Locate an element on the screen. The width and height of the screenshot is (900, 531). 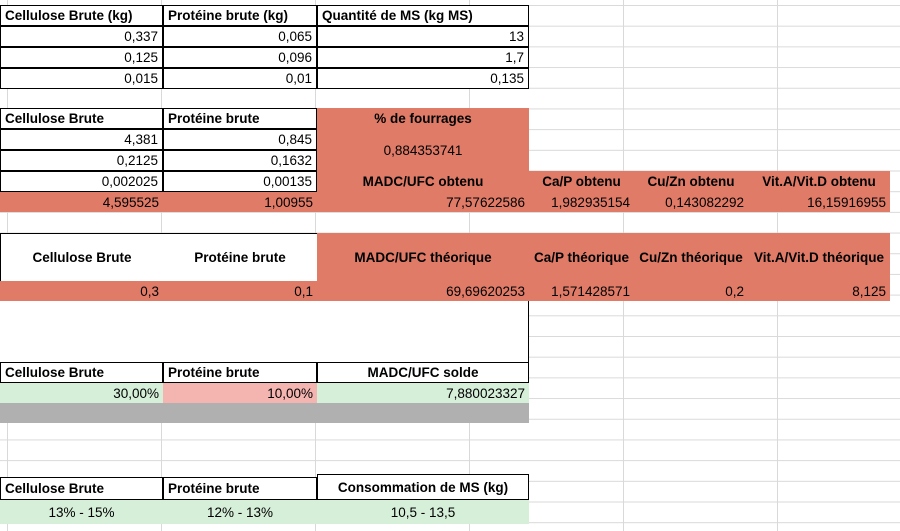
t1-r3-ms: 0,135 is located at coordinates (423, 78).